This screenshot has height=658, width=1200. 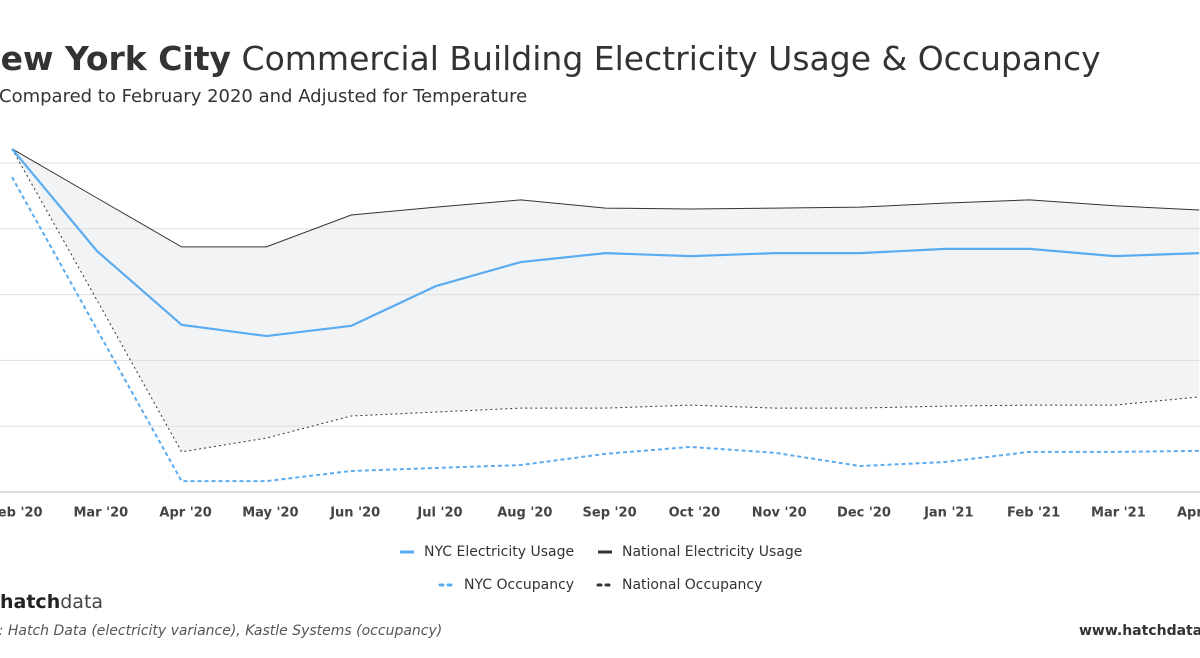 I want to click on legend-label: National Electricity Usage, so click(x=712, y=552).